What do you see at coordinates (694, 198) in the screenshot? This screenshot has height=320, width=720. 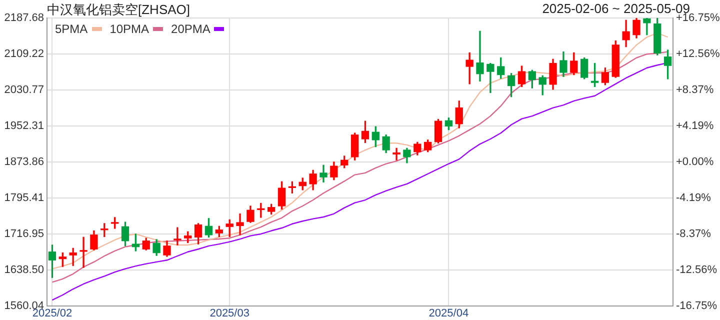 I see `y2-tick-label: -4.19%` at bounding box center [694, 198].